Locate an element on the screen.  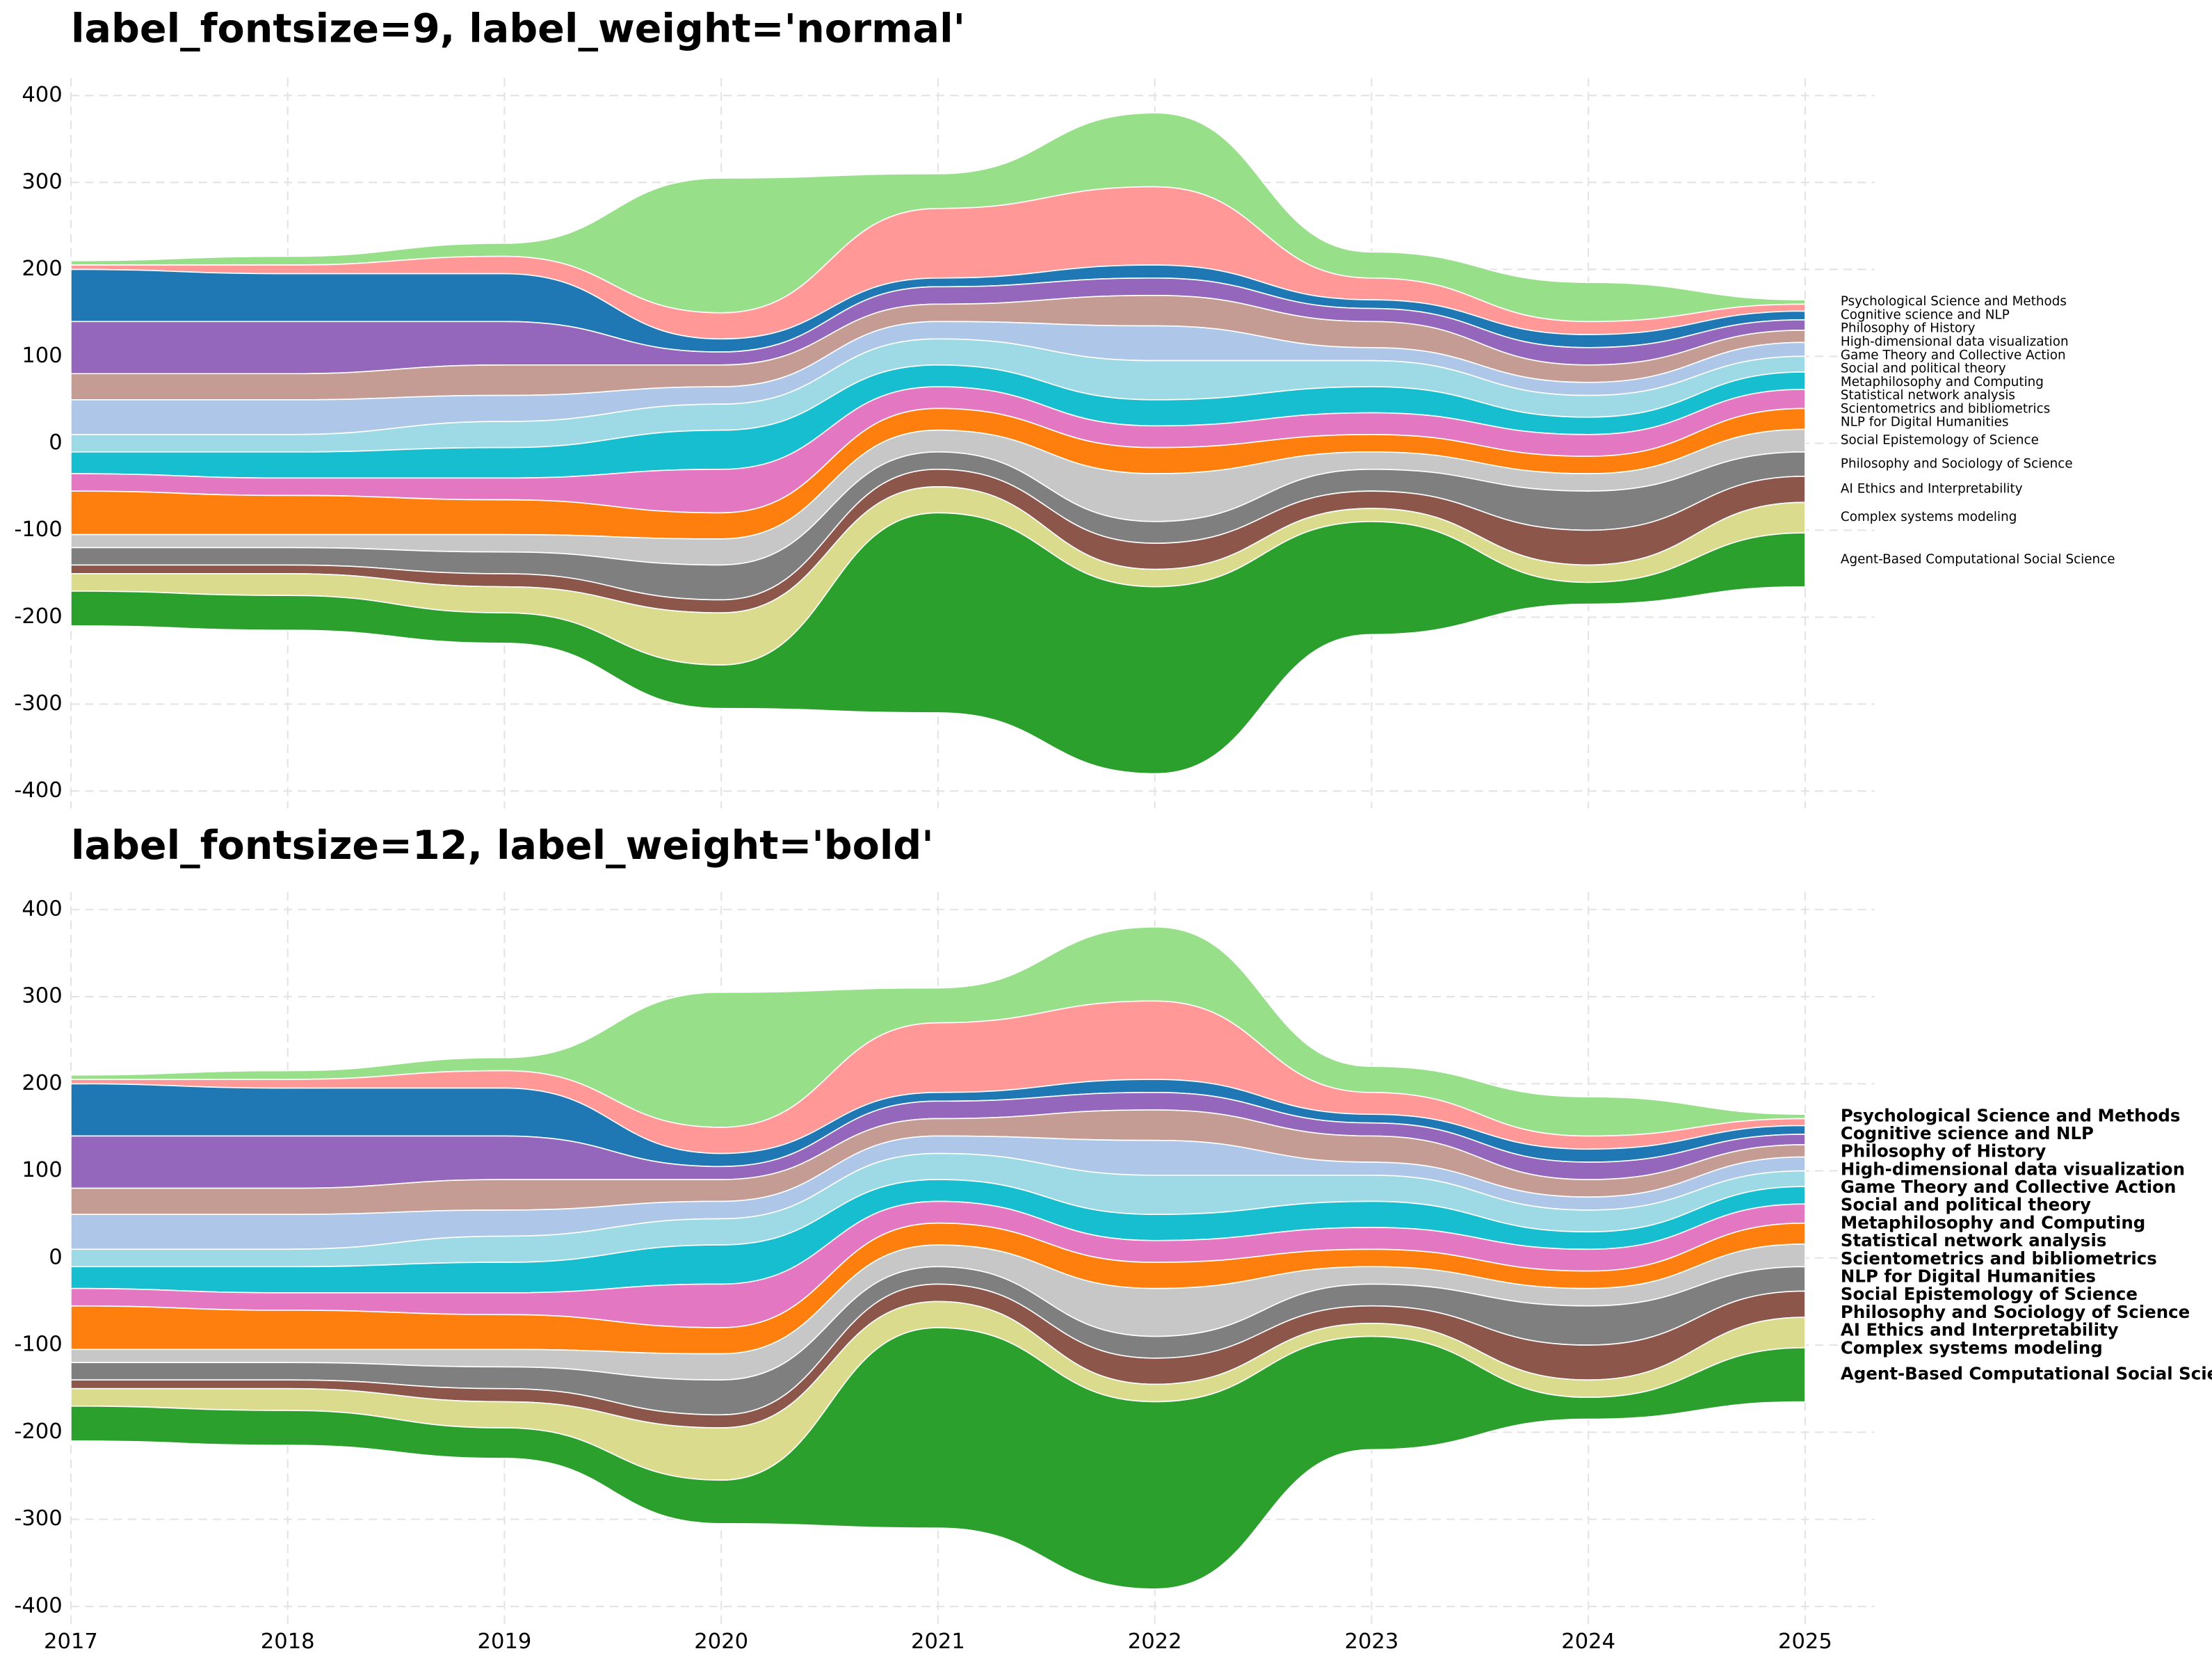
x-tick-label: 2025 is located at coordinates (1805, 1642).